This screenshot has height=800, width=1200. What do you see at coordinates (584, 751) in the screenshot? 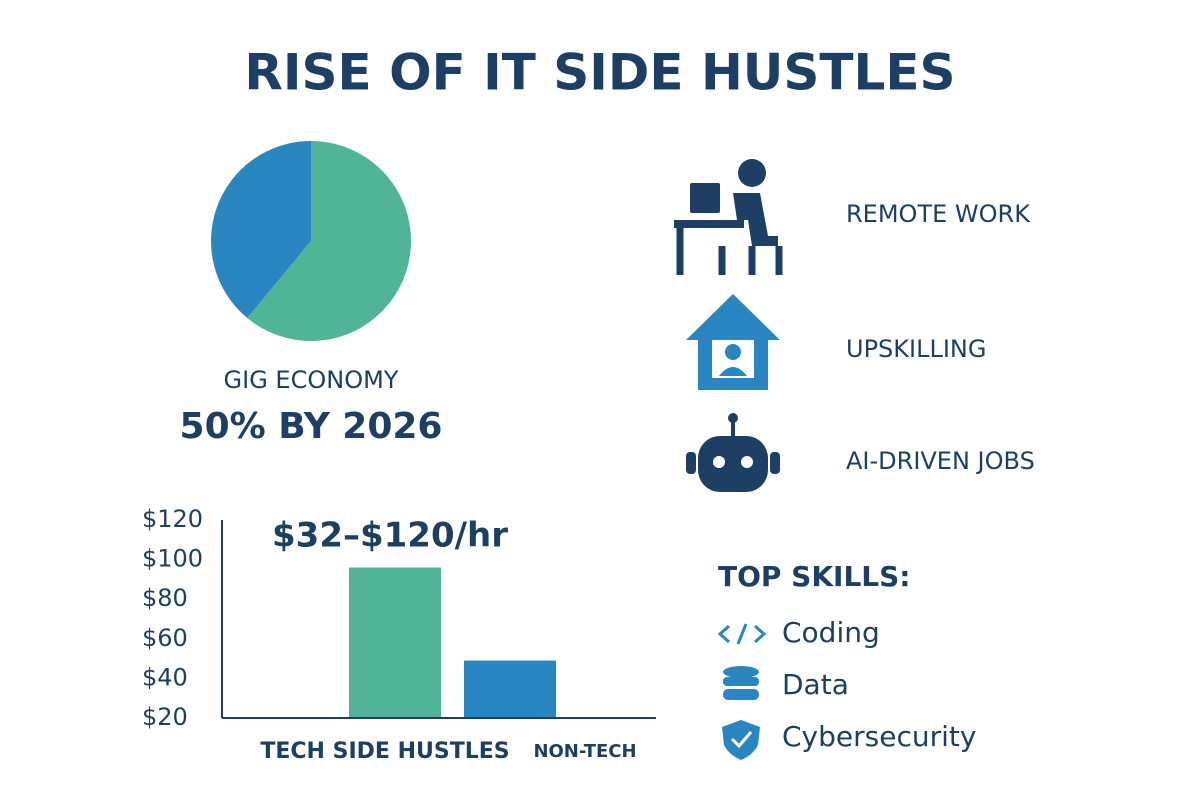
I see `x-tick-label: NON-TECH` at bounding box center [584, 751].